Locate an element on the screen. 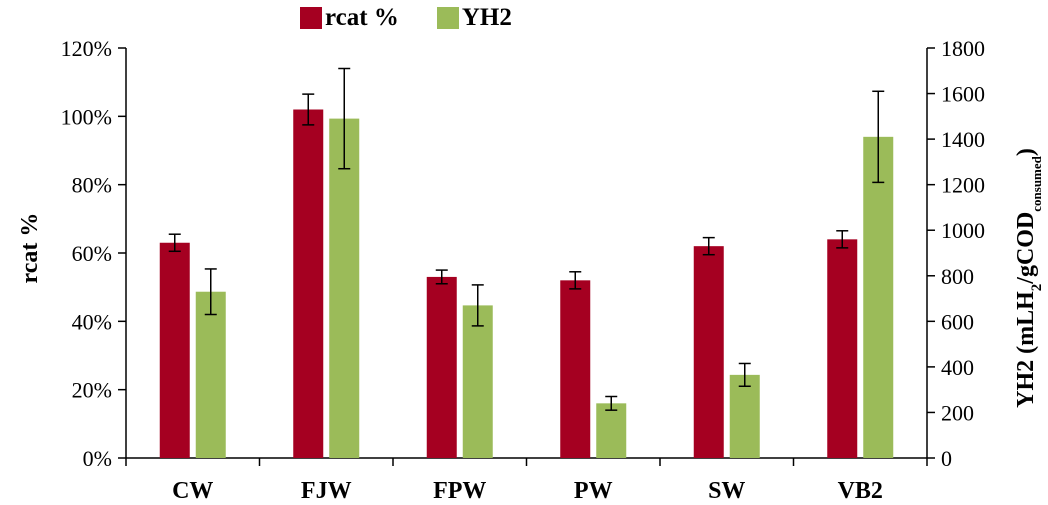  x-tick-label: FPW is located at coordinates (459, 491).